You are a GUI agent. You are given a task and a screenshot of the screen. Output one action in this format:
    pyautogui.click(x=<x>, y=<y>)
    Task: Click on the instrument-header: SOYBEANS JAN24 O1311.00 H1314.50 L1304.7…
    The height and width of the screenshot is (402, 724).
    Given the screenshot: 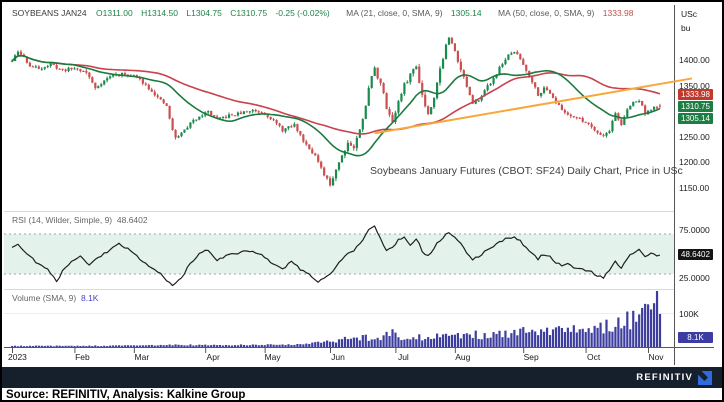 What is the action you would take?
    pyautogui.click(x=323, y=13)
    